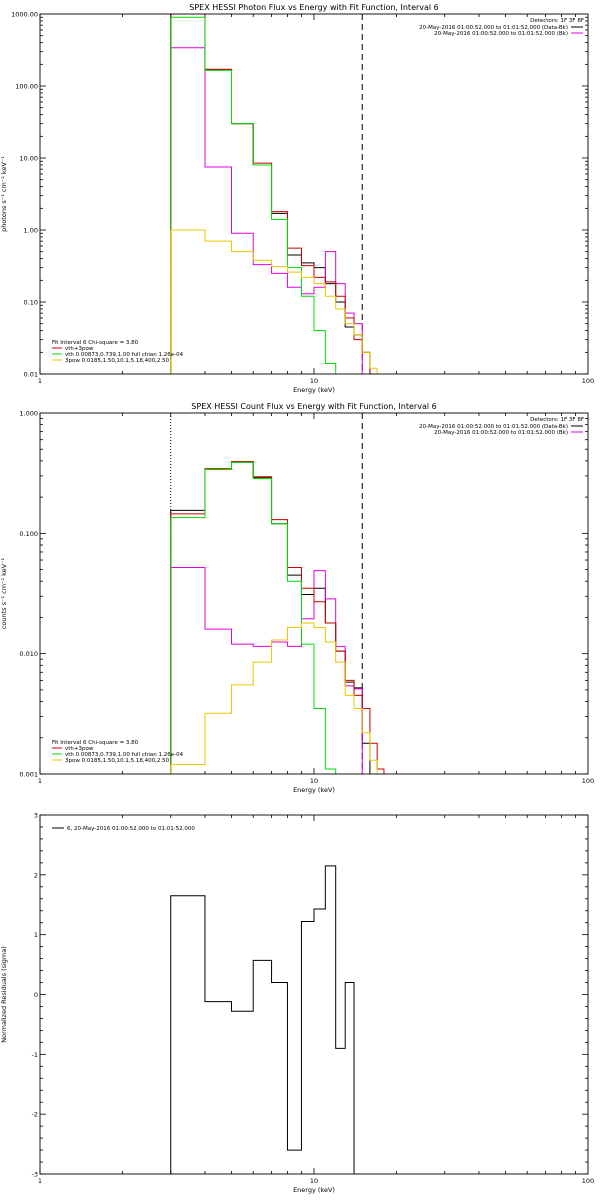 The width and height of the screenshot is (600, 1200). I want to click on series-1-line, so click(277, 210).